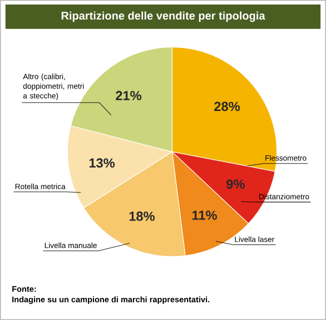  I want to click on source-note: Fonte:, so click(24, 289).